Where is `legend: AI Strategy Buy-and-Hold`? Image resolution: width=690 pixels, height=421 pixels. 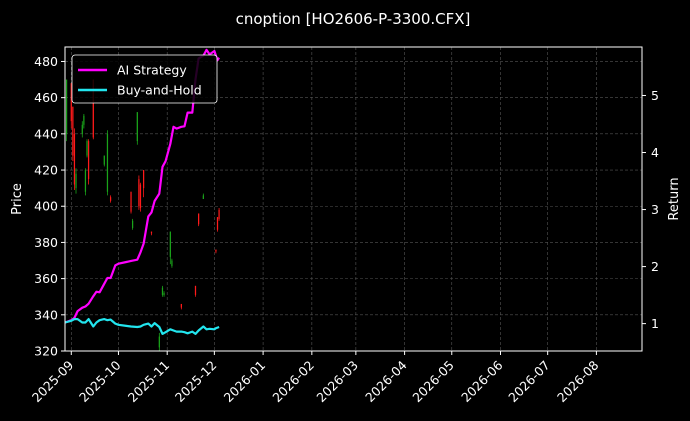
legend: AI Strategy Buy-and-Hold is located at coordinates (144, 79).